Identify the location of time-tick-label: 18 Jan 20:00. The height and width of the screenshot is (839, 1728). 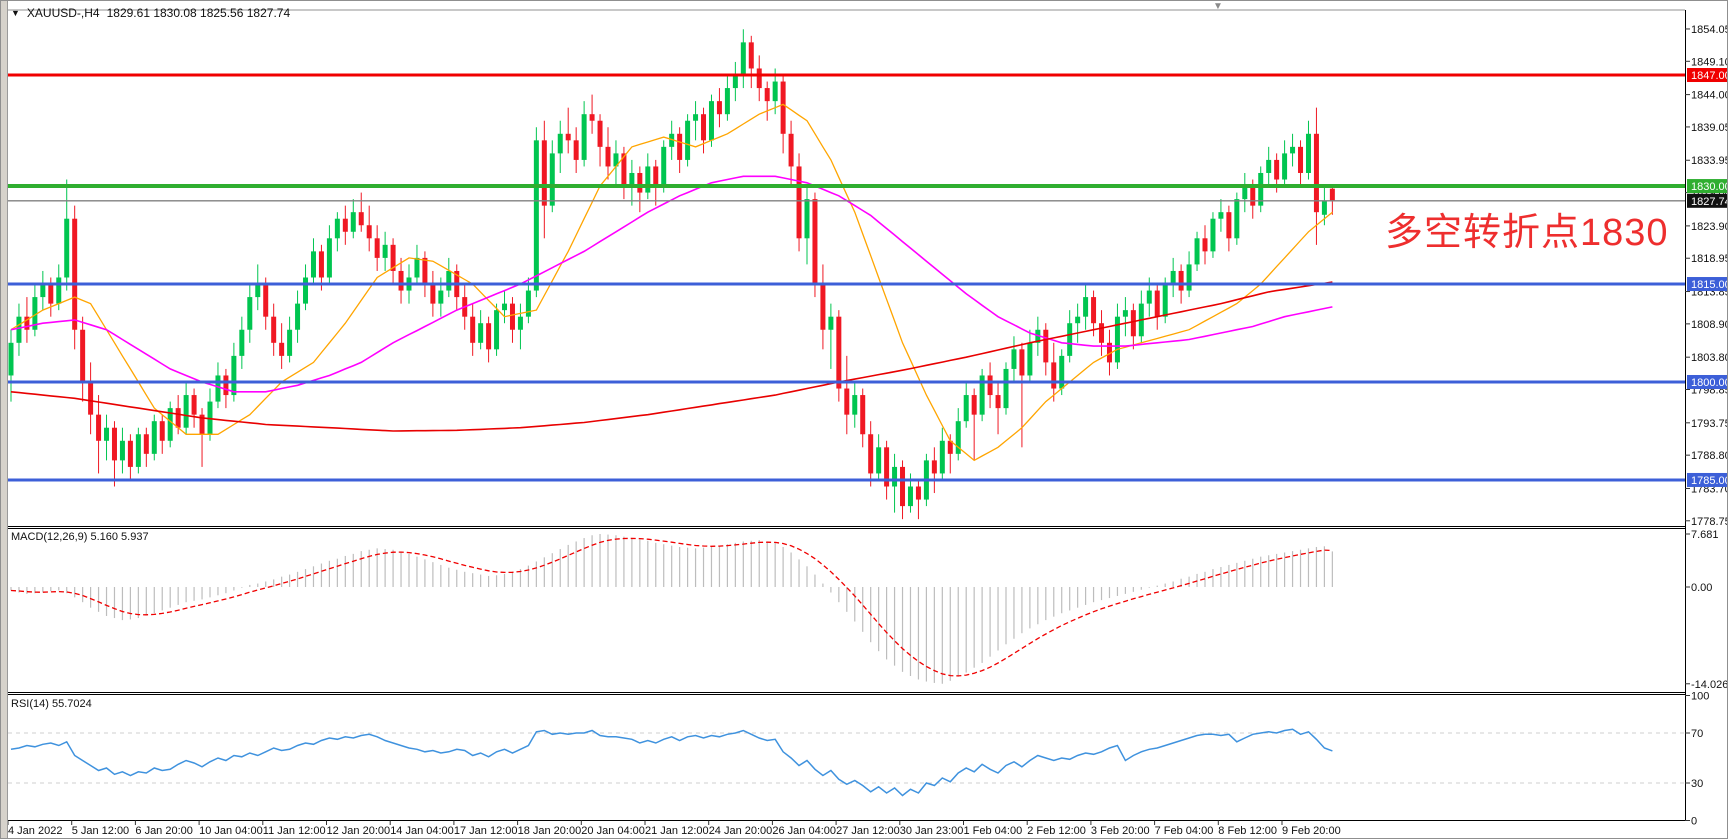
(550, 831).